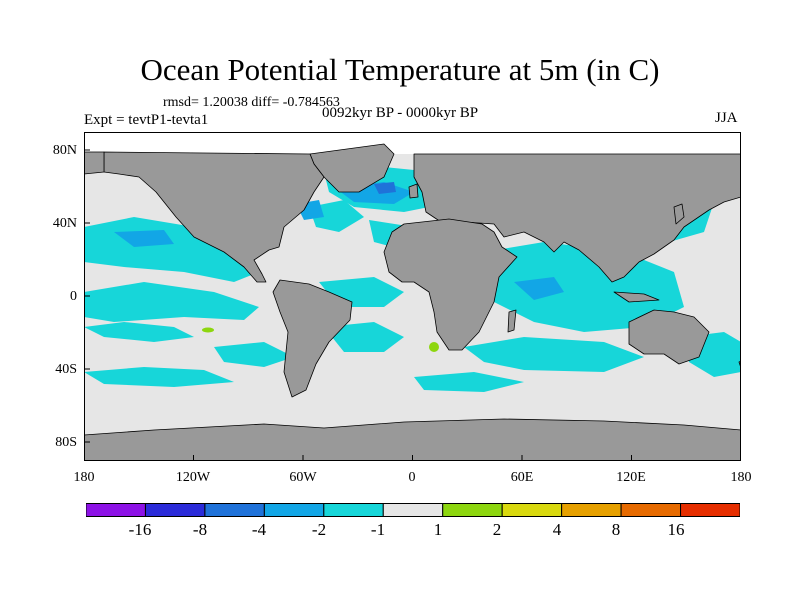 This screenshot has width=800, height=600. I want to click on colorbar-label: -4, so click(259, 529).